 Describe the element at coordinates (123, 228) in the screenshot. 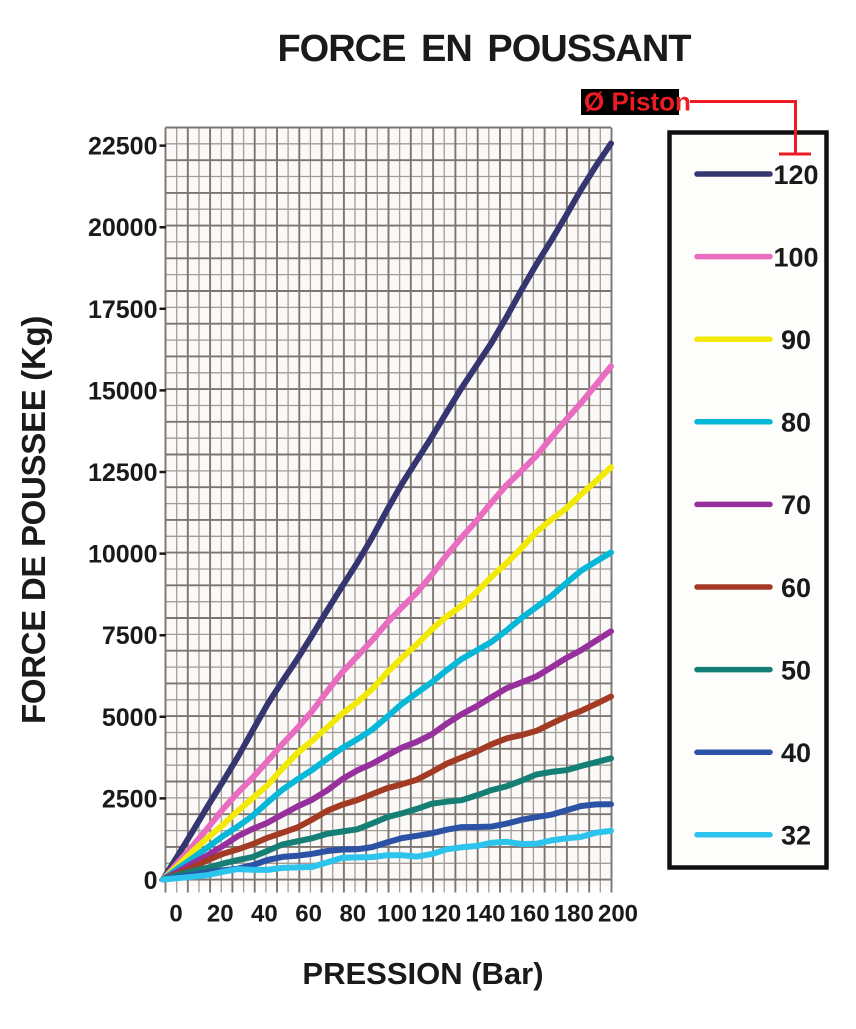

I see `svg-text: 20000` at that location.